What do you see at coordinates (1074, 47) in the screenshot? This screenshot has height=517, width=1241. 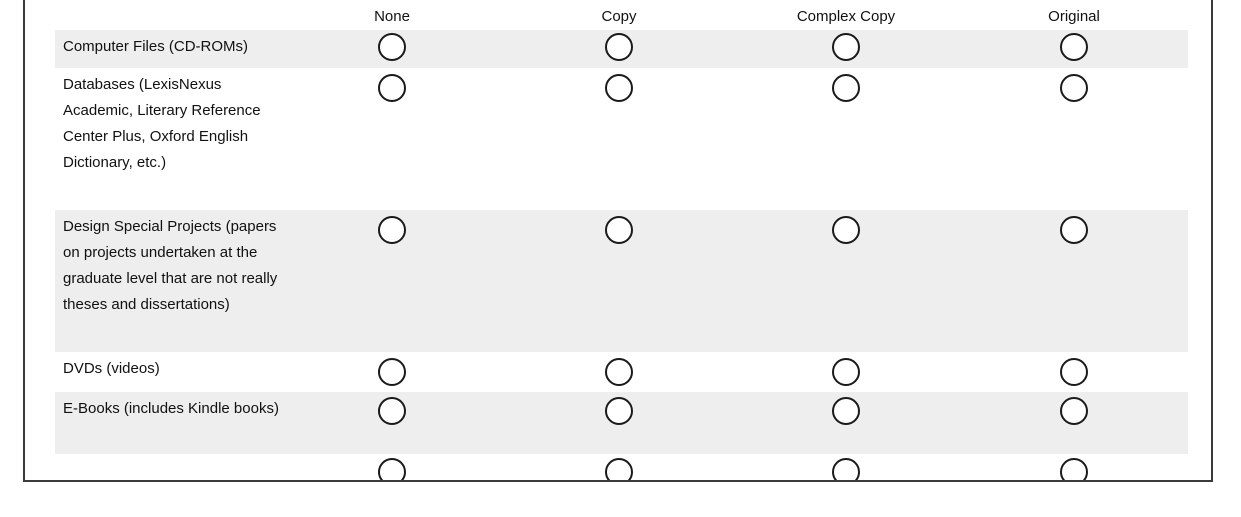 I see `radio-computer-files-original` at bounding box center [1074, 47].